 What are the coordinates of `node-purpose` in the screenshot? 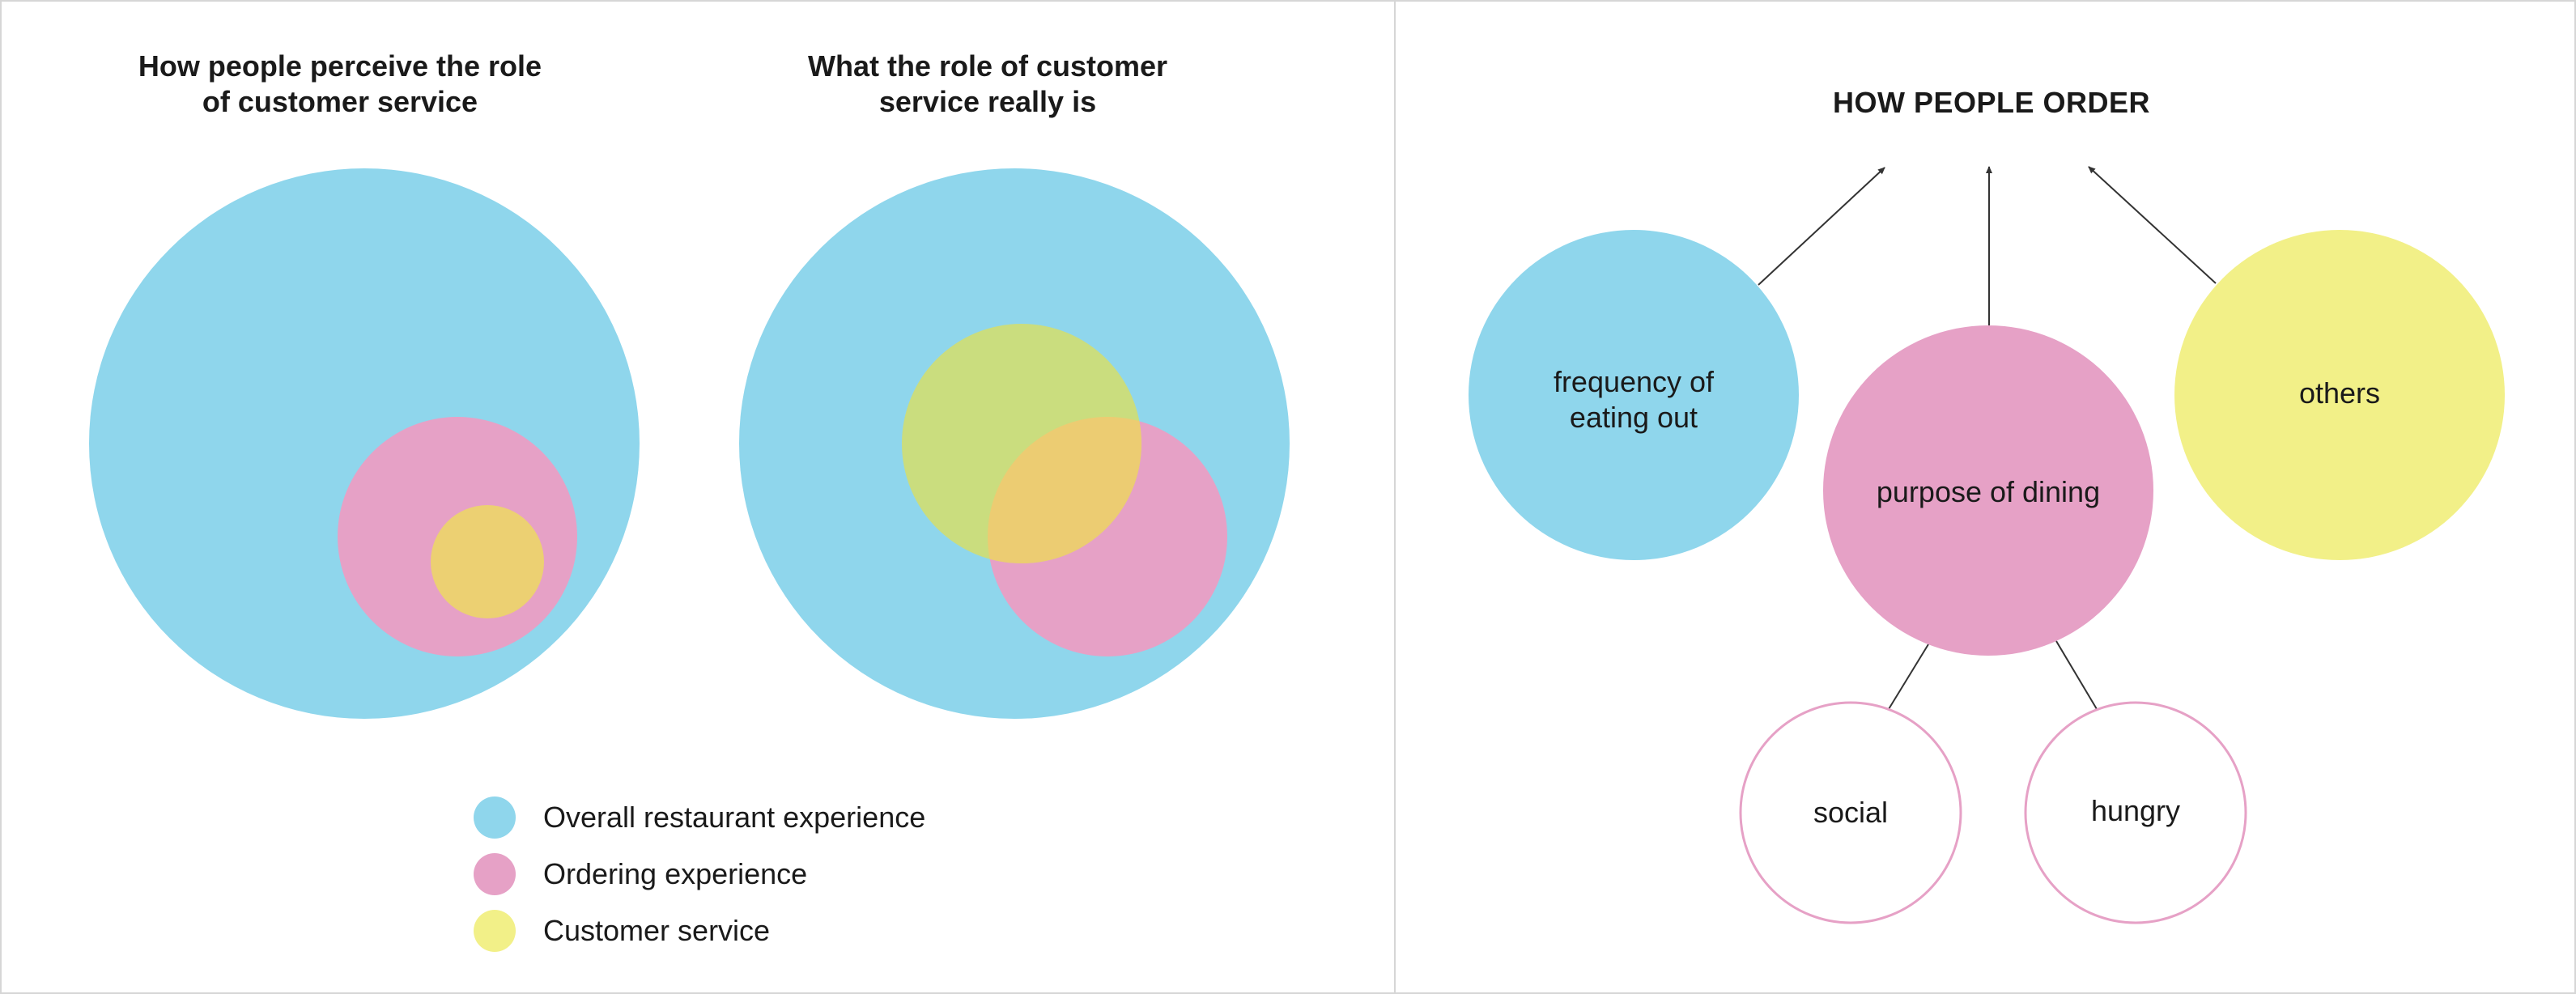 It's located at (1988, 491).